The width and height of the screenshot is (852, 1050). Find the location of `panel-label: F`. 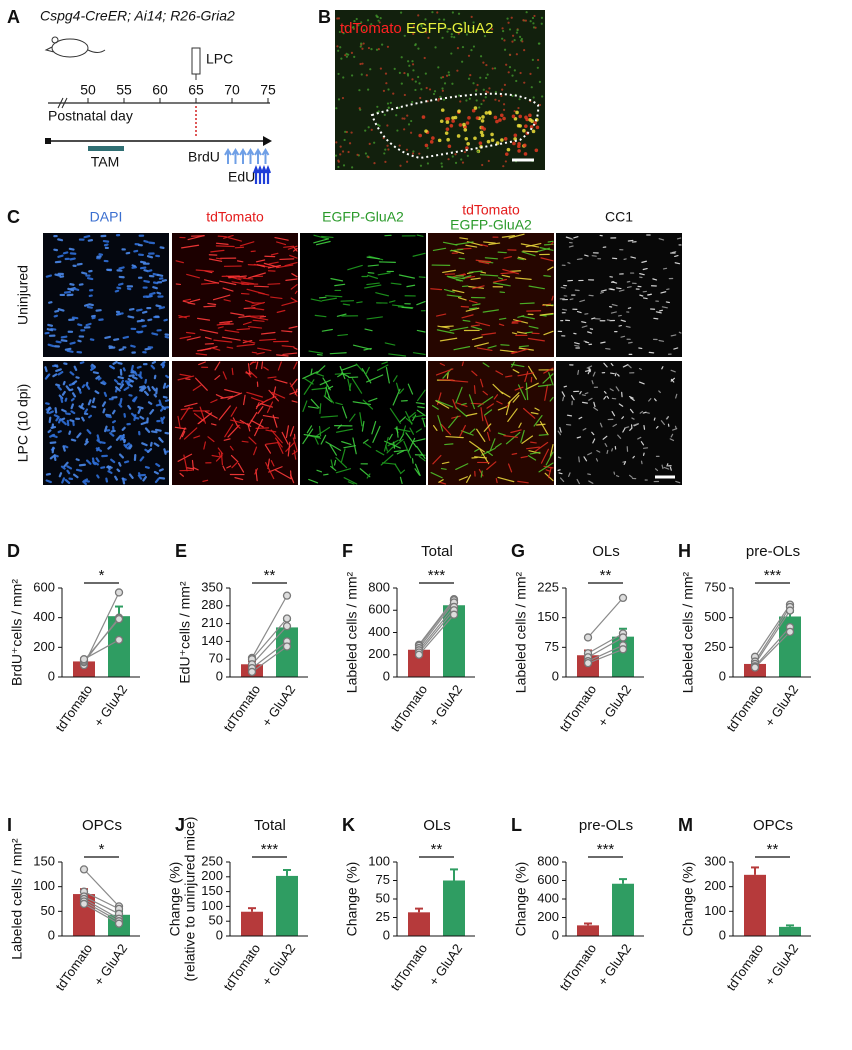

panel-label: F is located at coordinates (347, 551).